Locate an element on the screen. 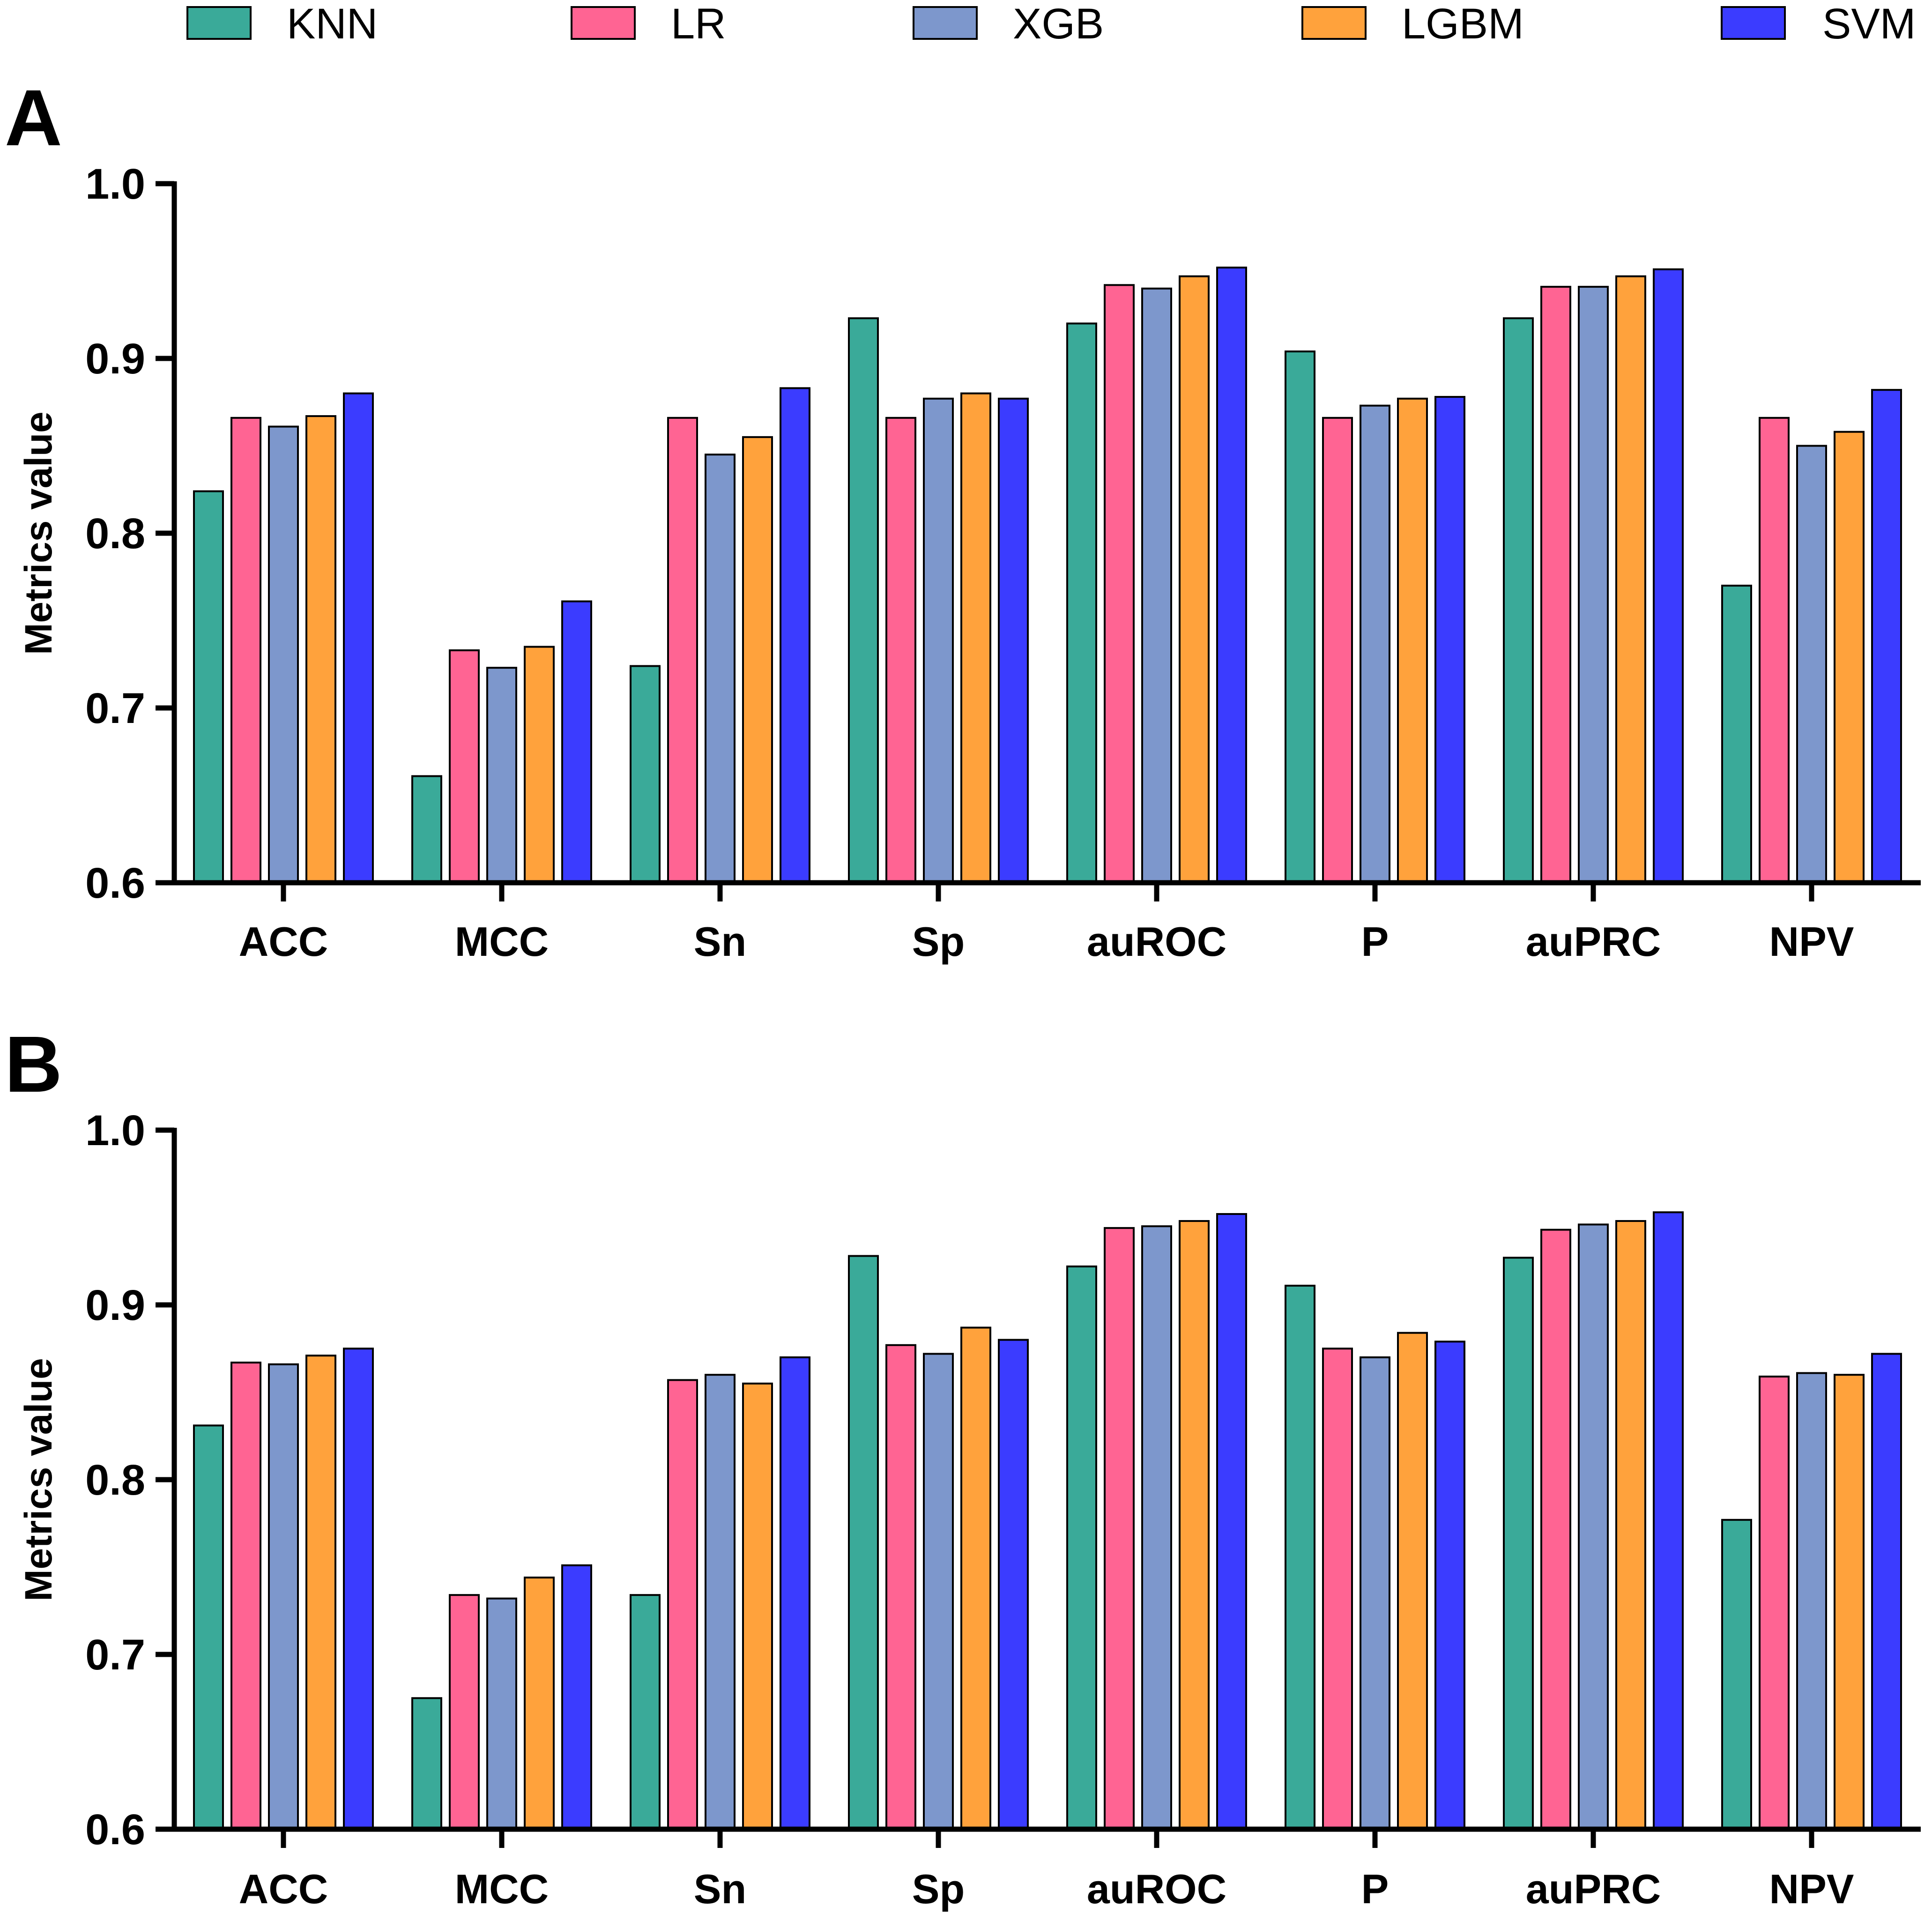 This screenshot has width=1932, height=1914. legend-swatch-lgbm is located at coordinates (1334, 23).